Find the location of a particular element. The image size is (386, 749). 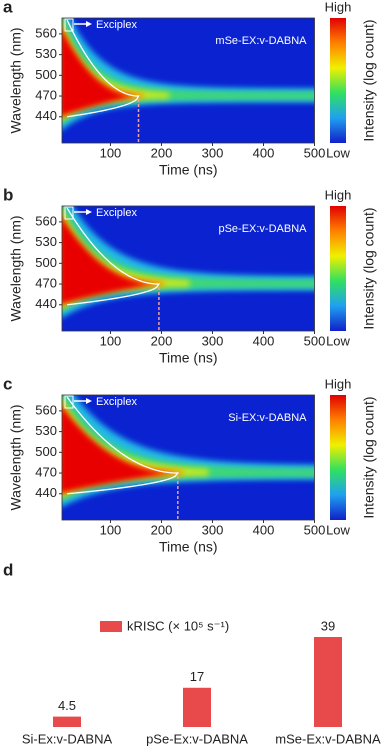

category-label: pSe-Ex:v-DABNA is located at coordinates (197, 738).